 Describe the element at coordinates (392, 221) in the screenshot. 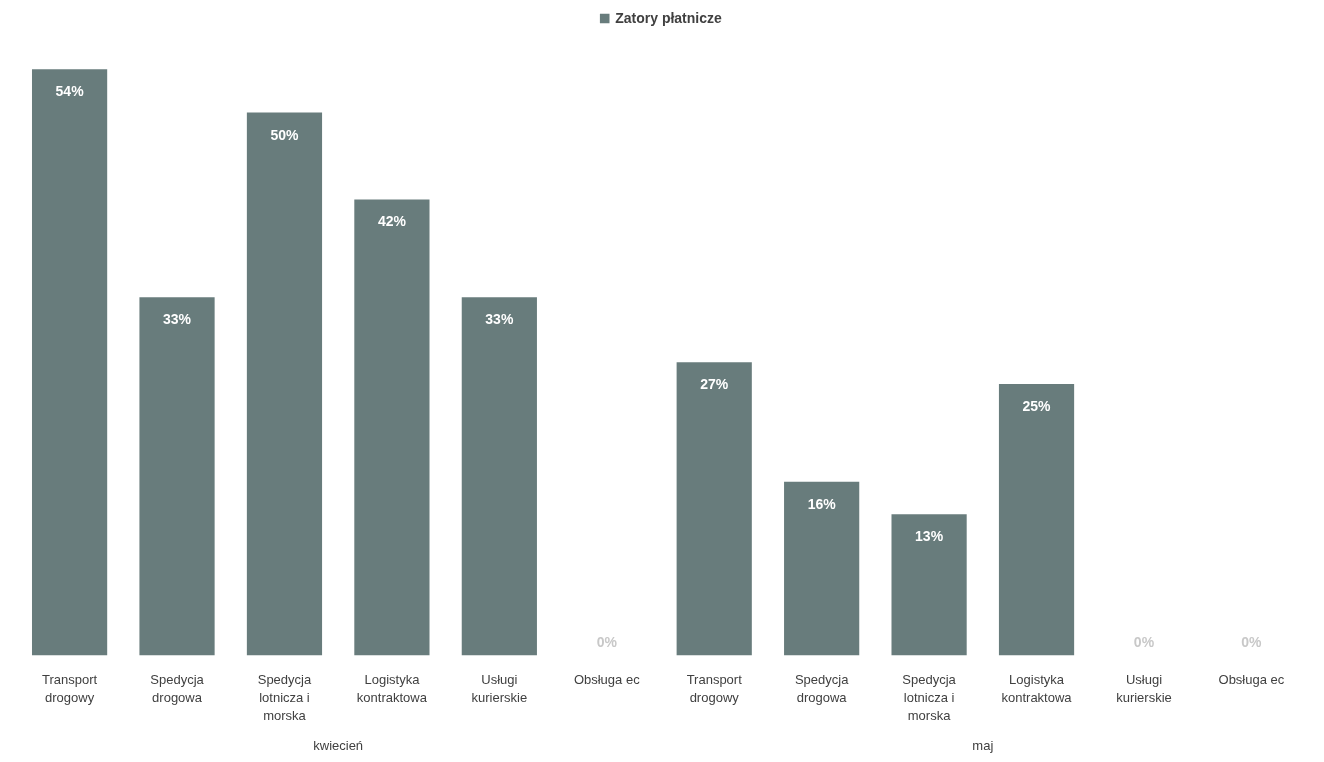

I see `data-label: 42%` at that location.